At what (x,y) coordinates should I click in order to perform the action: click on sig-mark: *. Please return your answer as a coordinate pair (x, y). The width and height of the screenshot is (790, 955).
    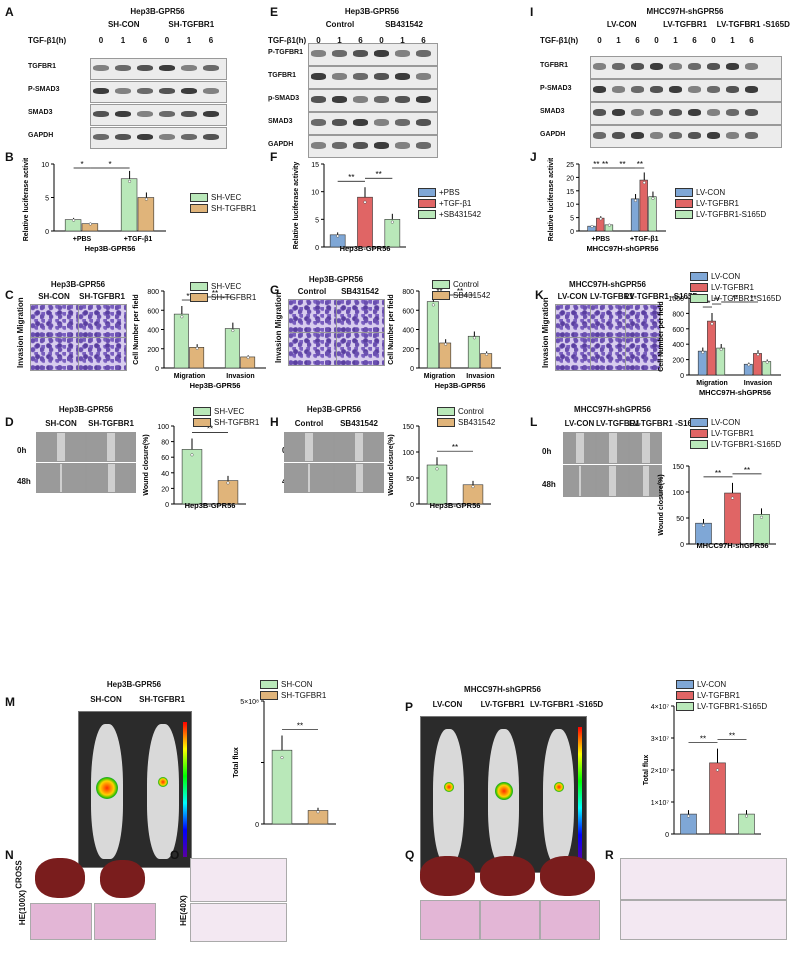
    Looking at the image, I should click on (109, 164).